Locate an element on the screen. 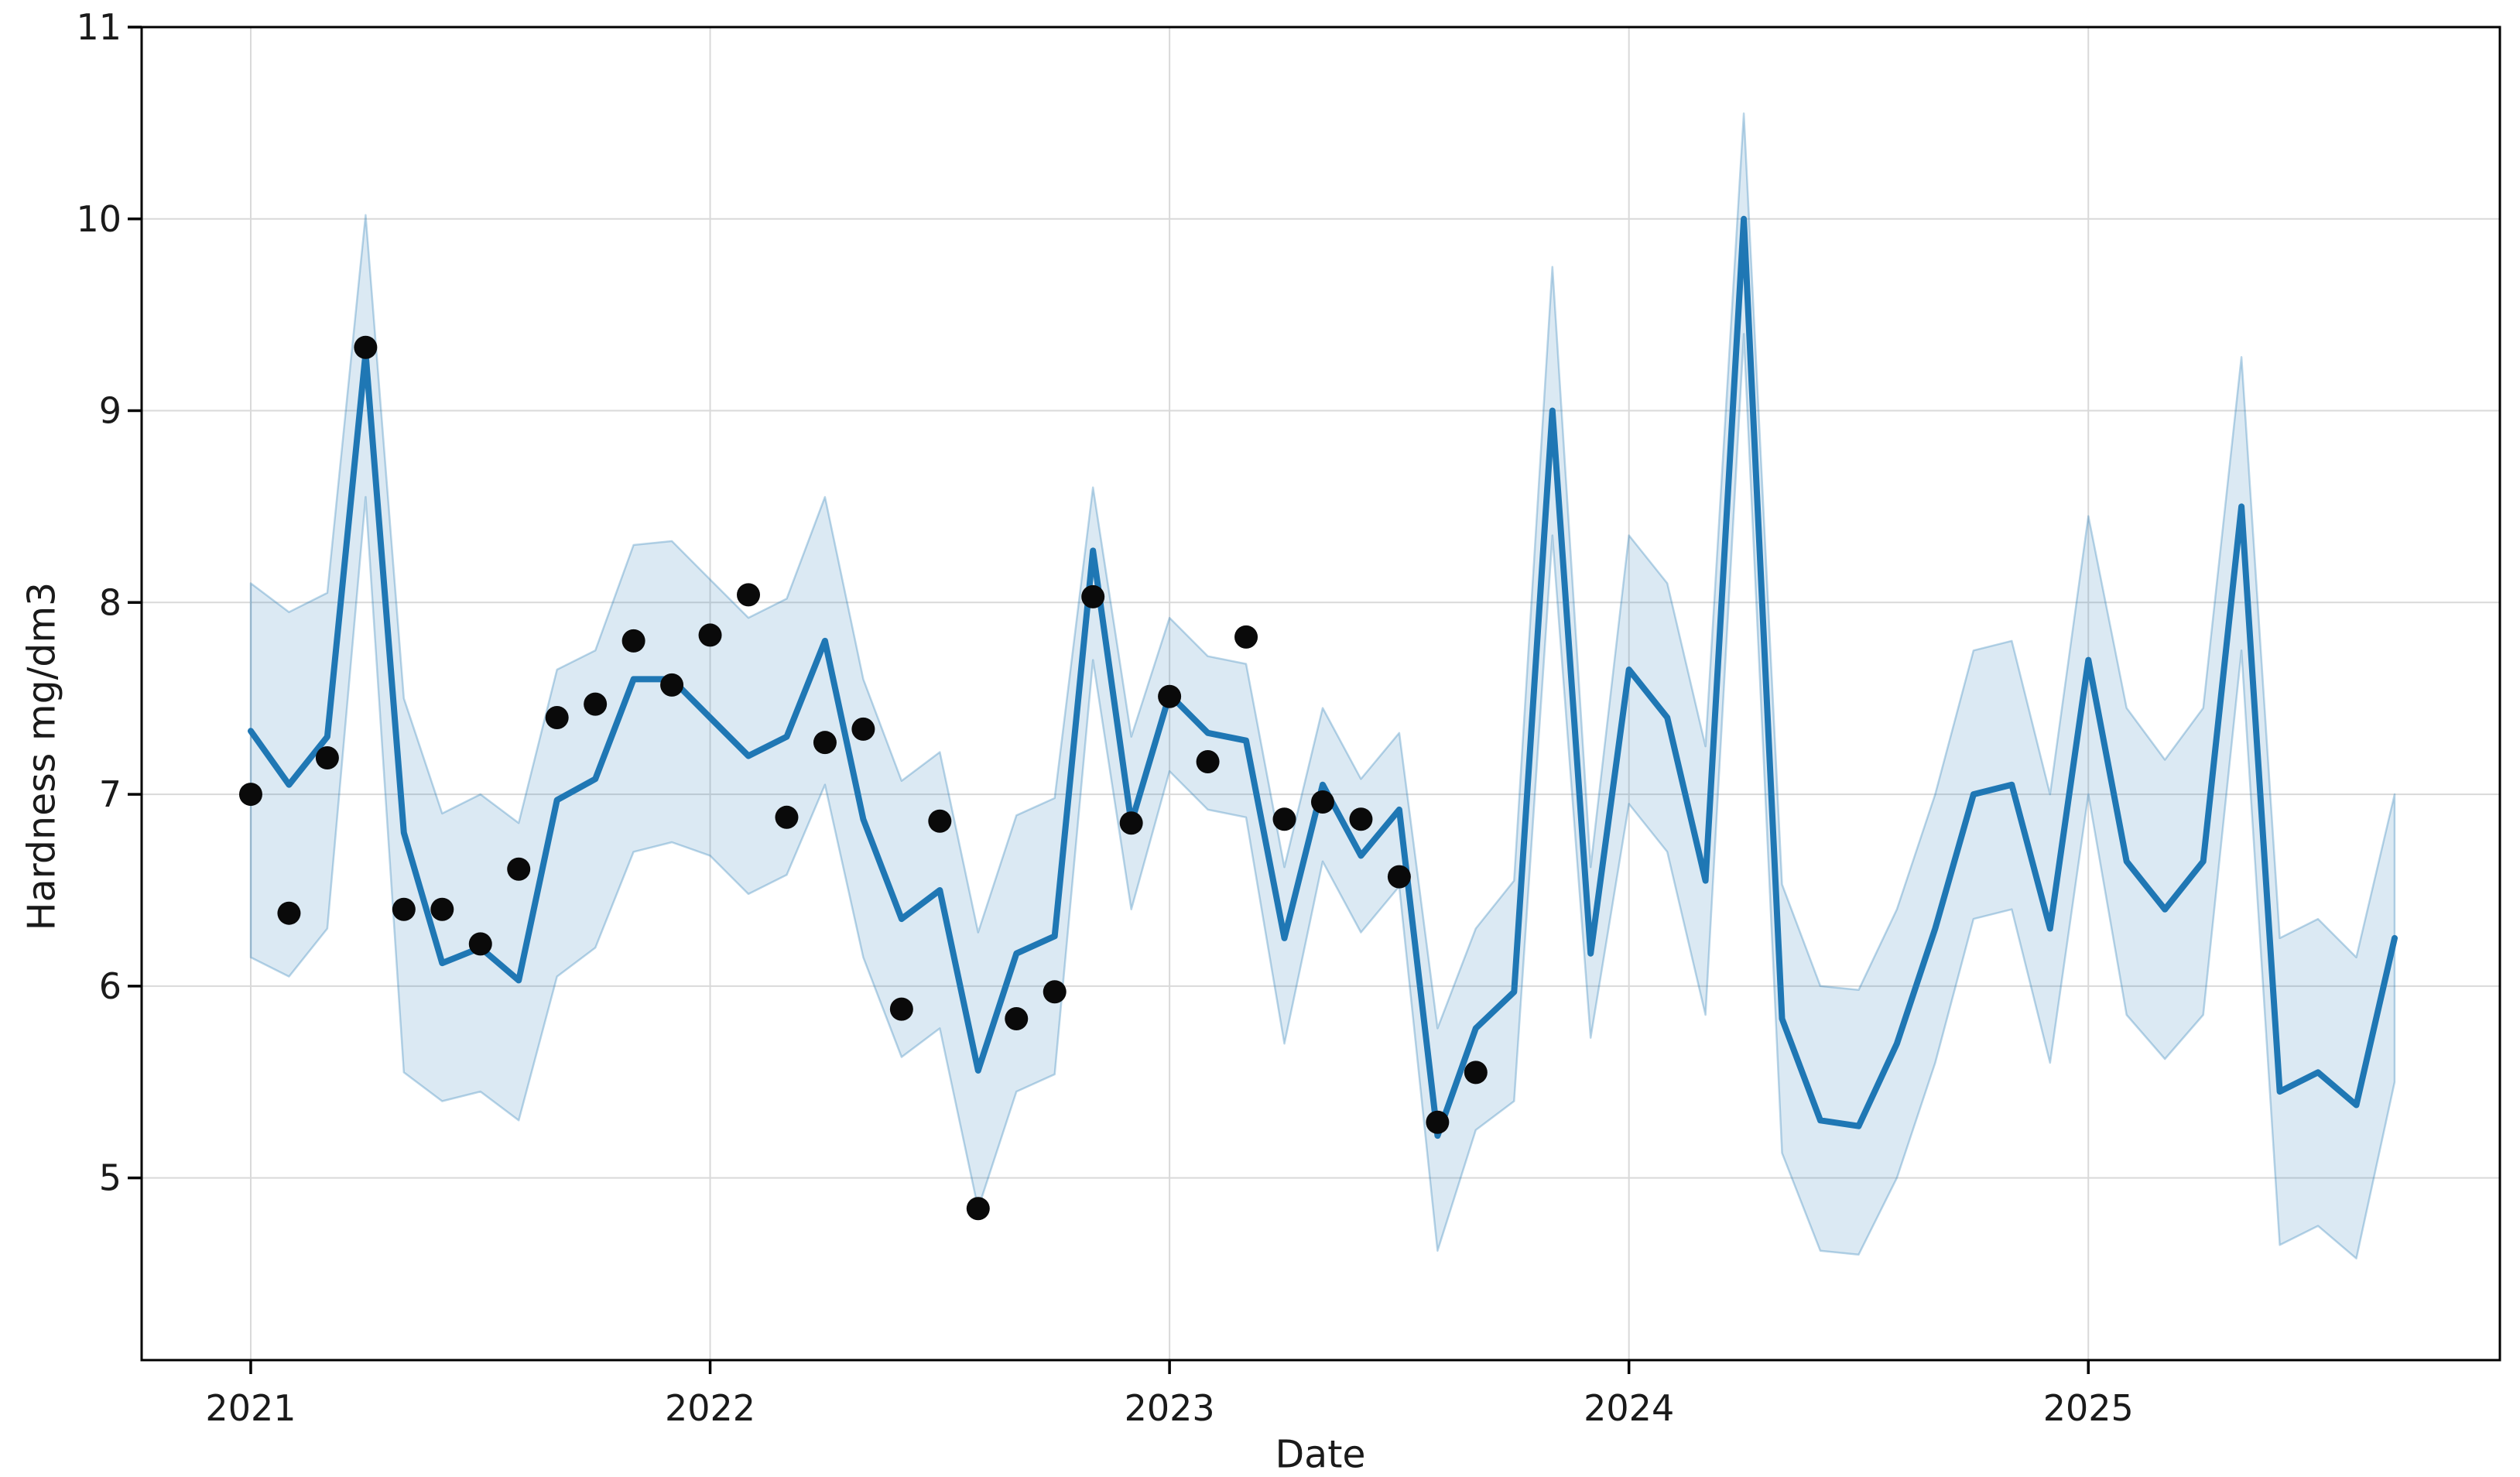 The image size is (2520, 1477). y-tick-label: 7 is located at coordinates (111, 794).